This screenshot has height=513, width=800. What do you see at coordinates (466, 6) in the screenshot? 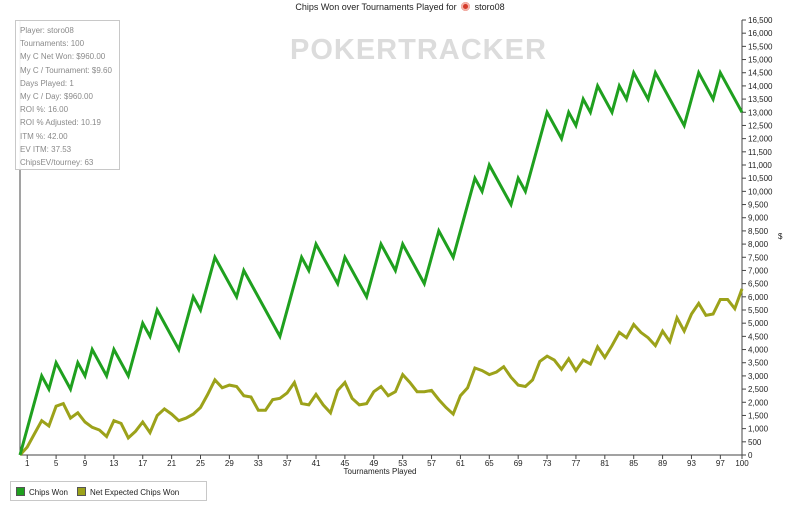
I see `poker-chip-icon` at bounding box center [466, 6].